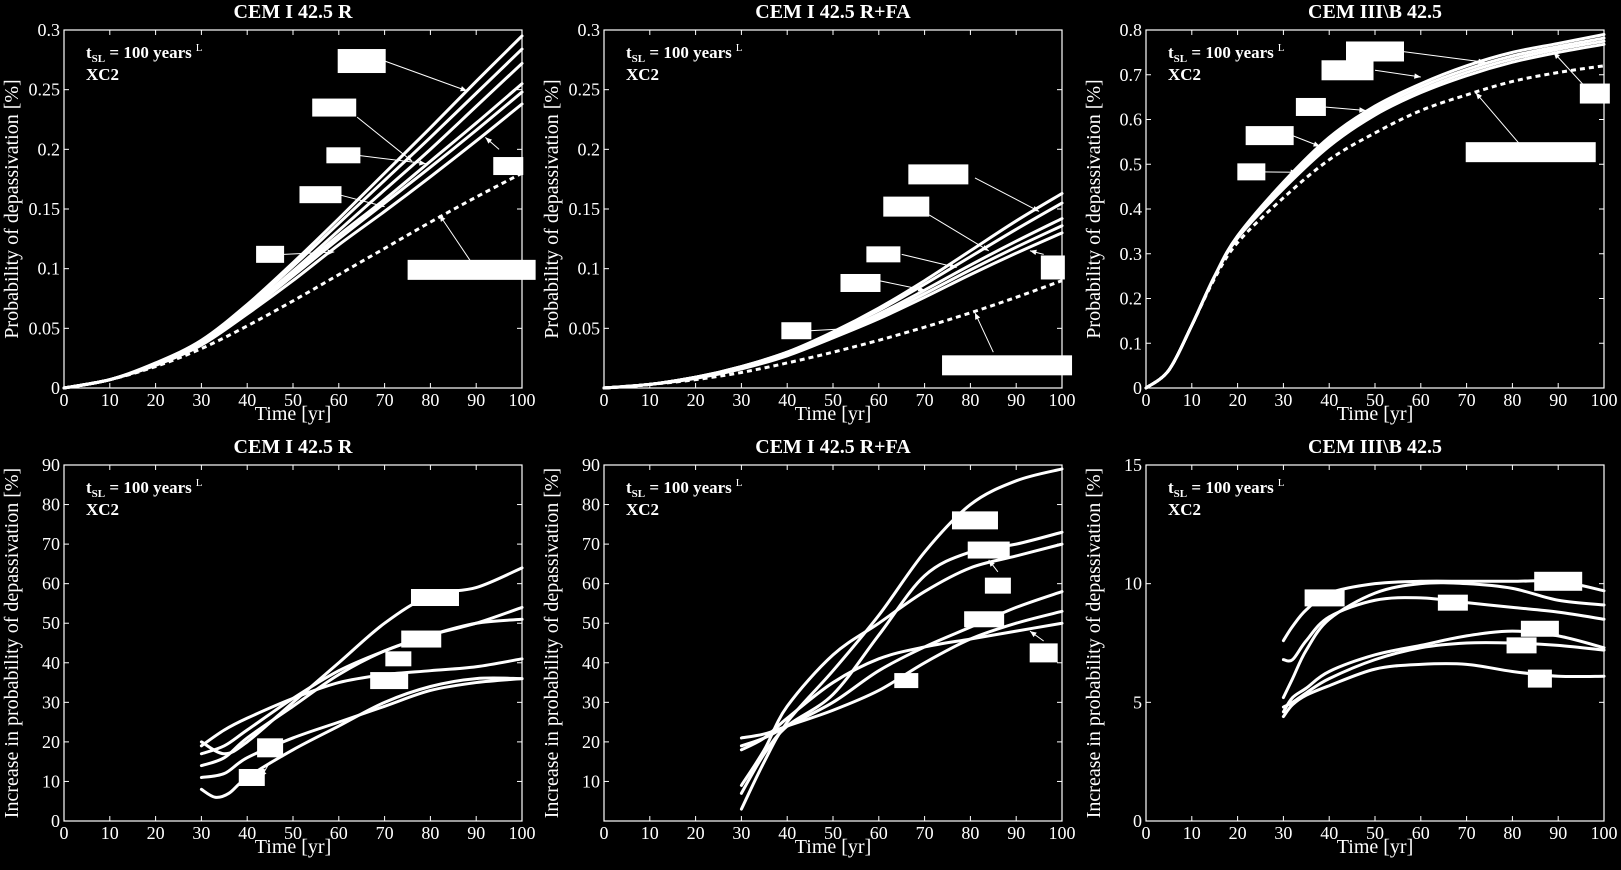 This screenshot has height=870, width=1621. Describe the element at coordinates (51, 623) in the screenshot. I see `y-tick-label: 50` at that location.